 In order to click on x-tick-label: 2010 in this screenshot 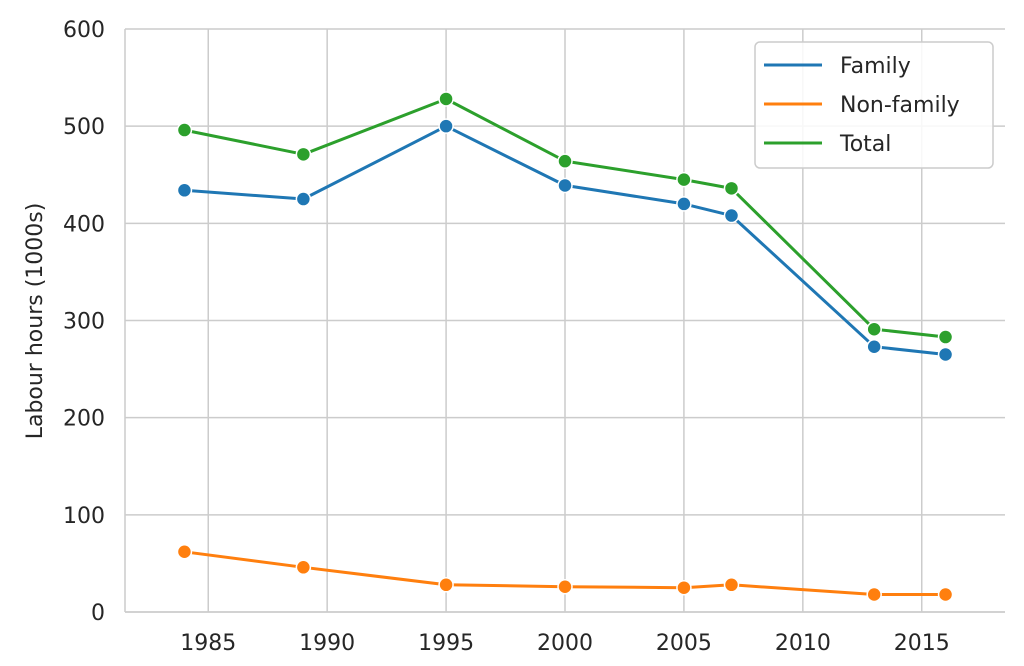, I will do `click(803, 643)`.